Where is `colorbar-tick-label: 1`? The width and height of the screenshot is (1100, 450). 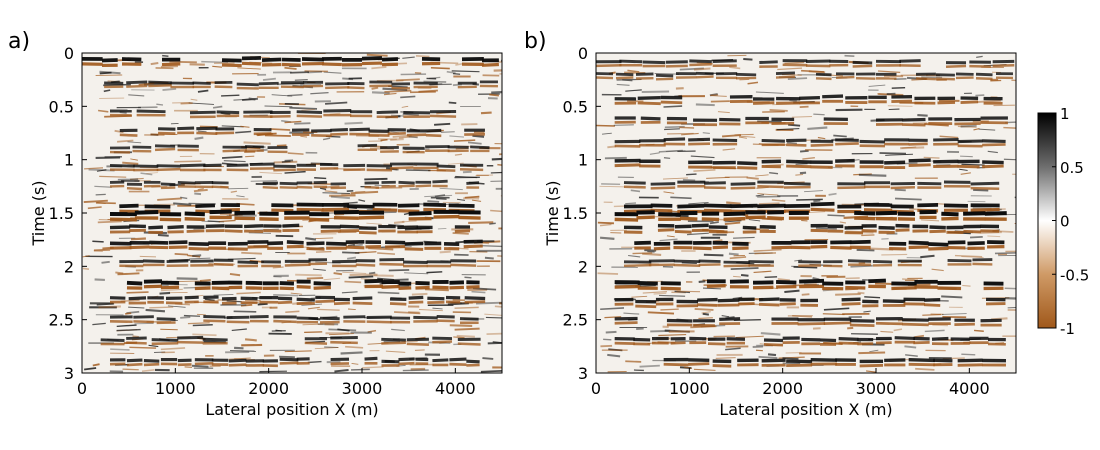
colorbar-tick-label: 1 is located at coordinates (1065, 114).